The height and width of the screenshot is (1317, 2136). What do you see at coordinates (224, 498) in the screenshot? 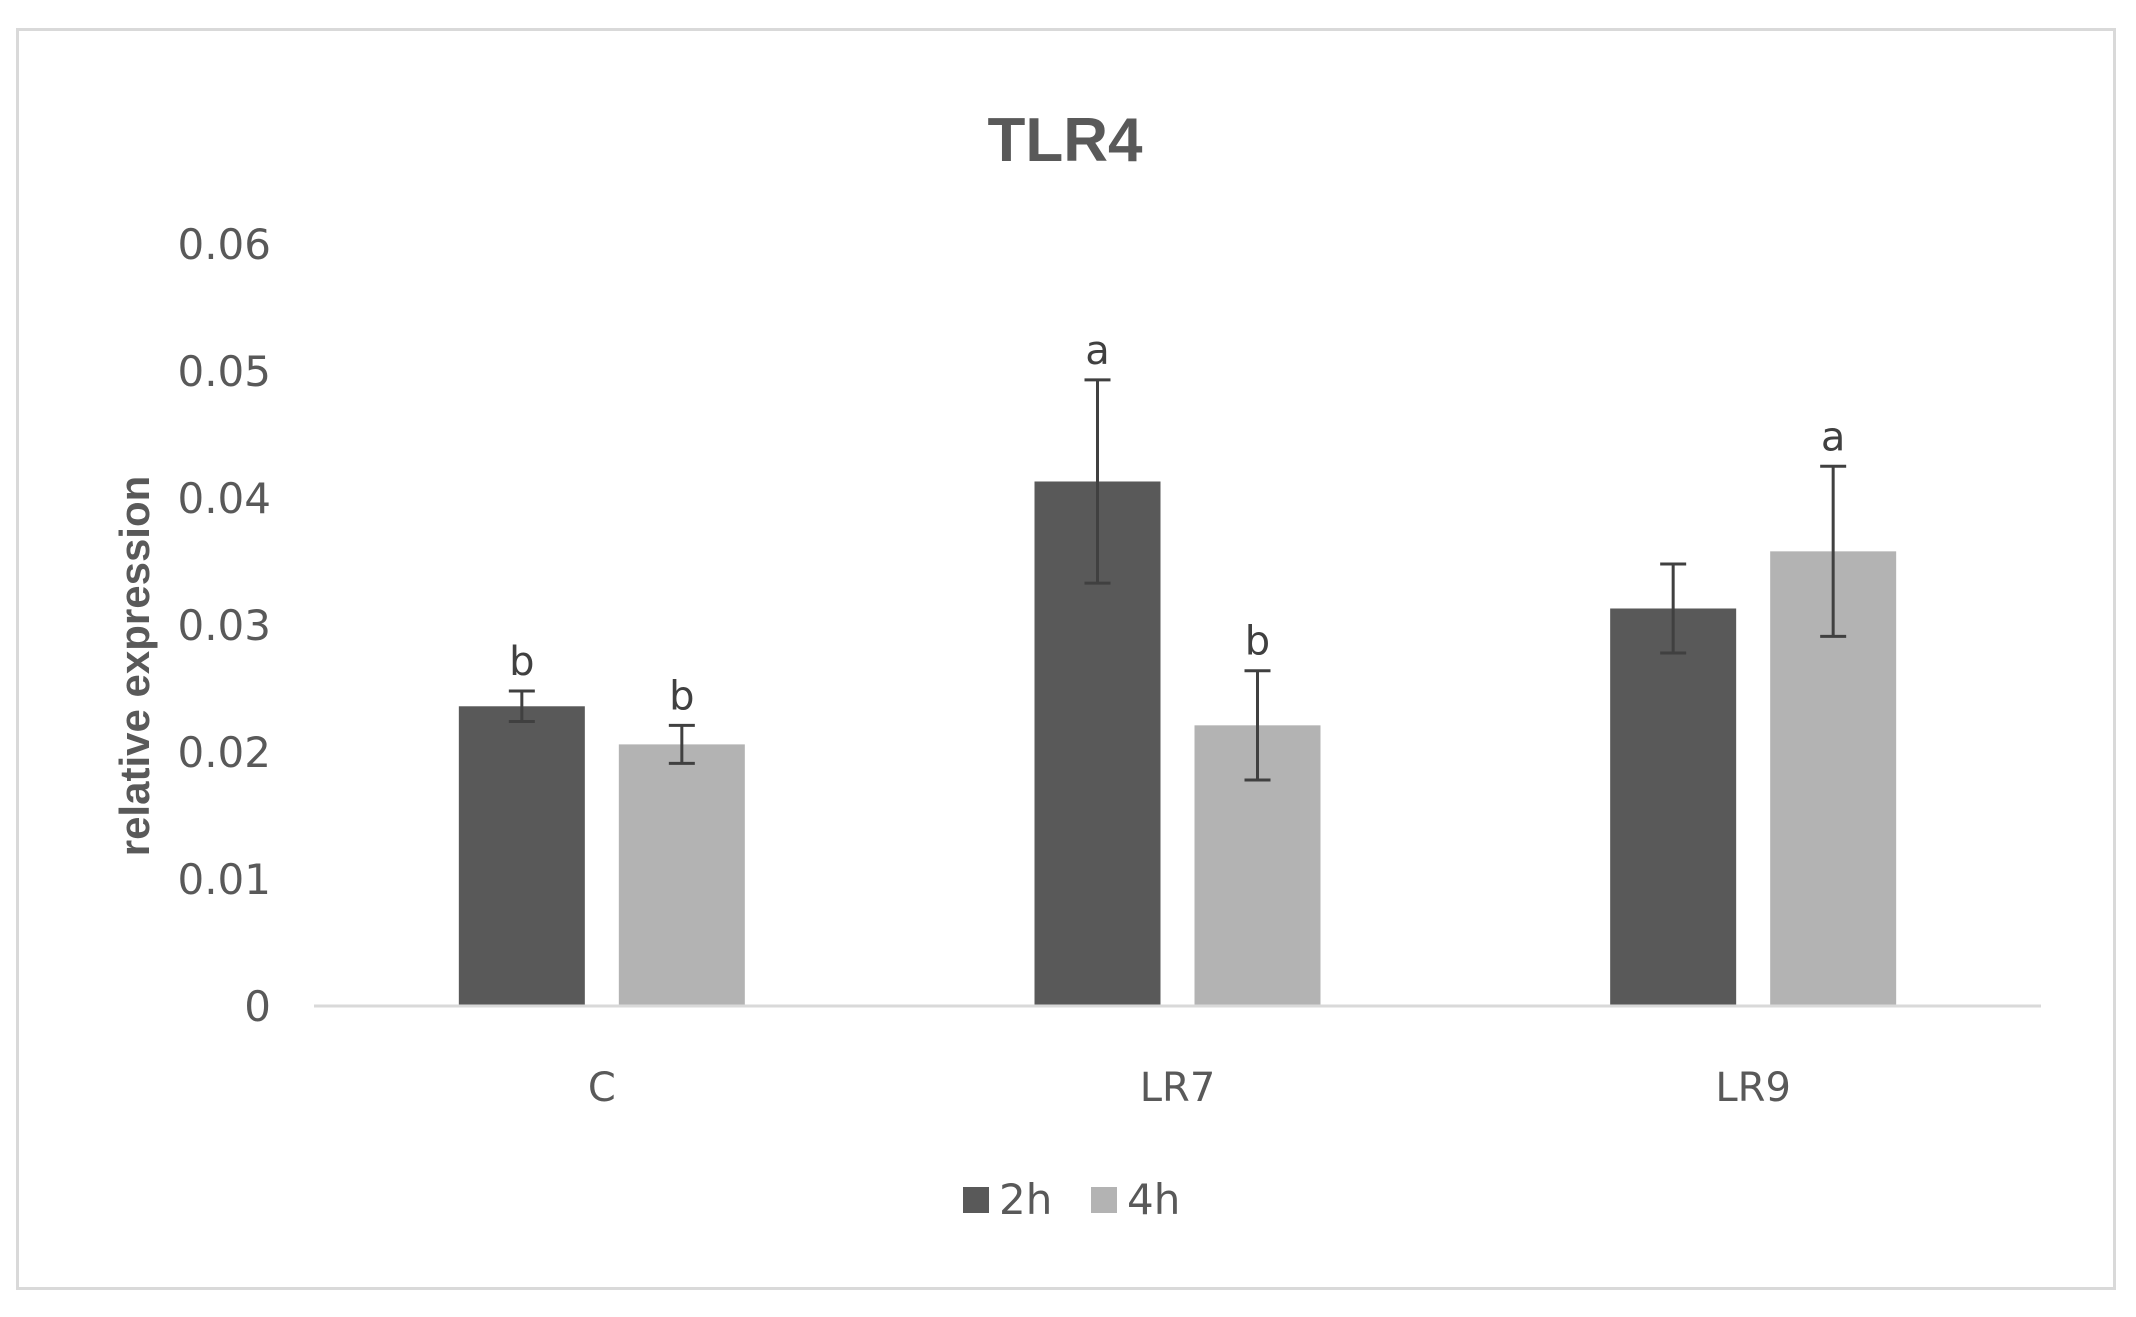
I see `y-tick-label: 0.04` at bounding box center [224, 498].